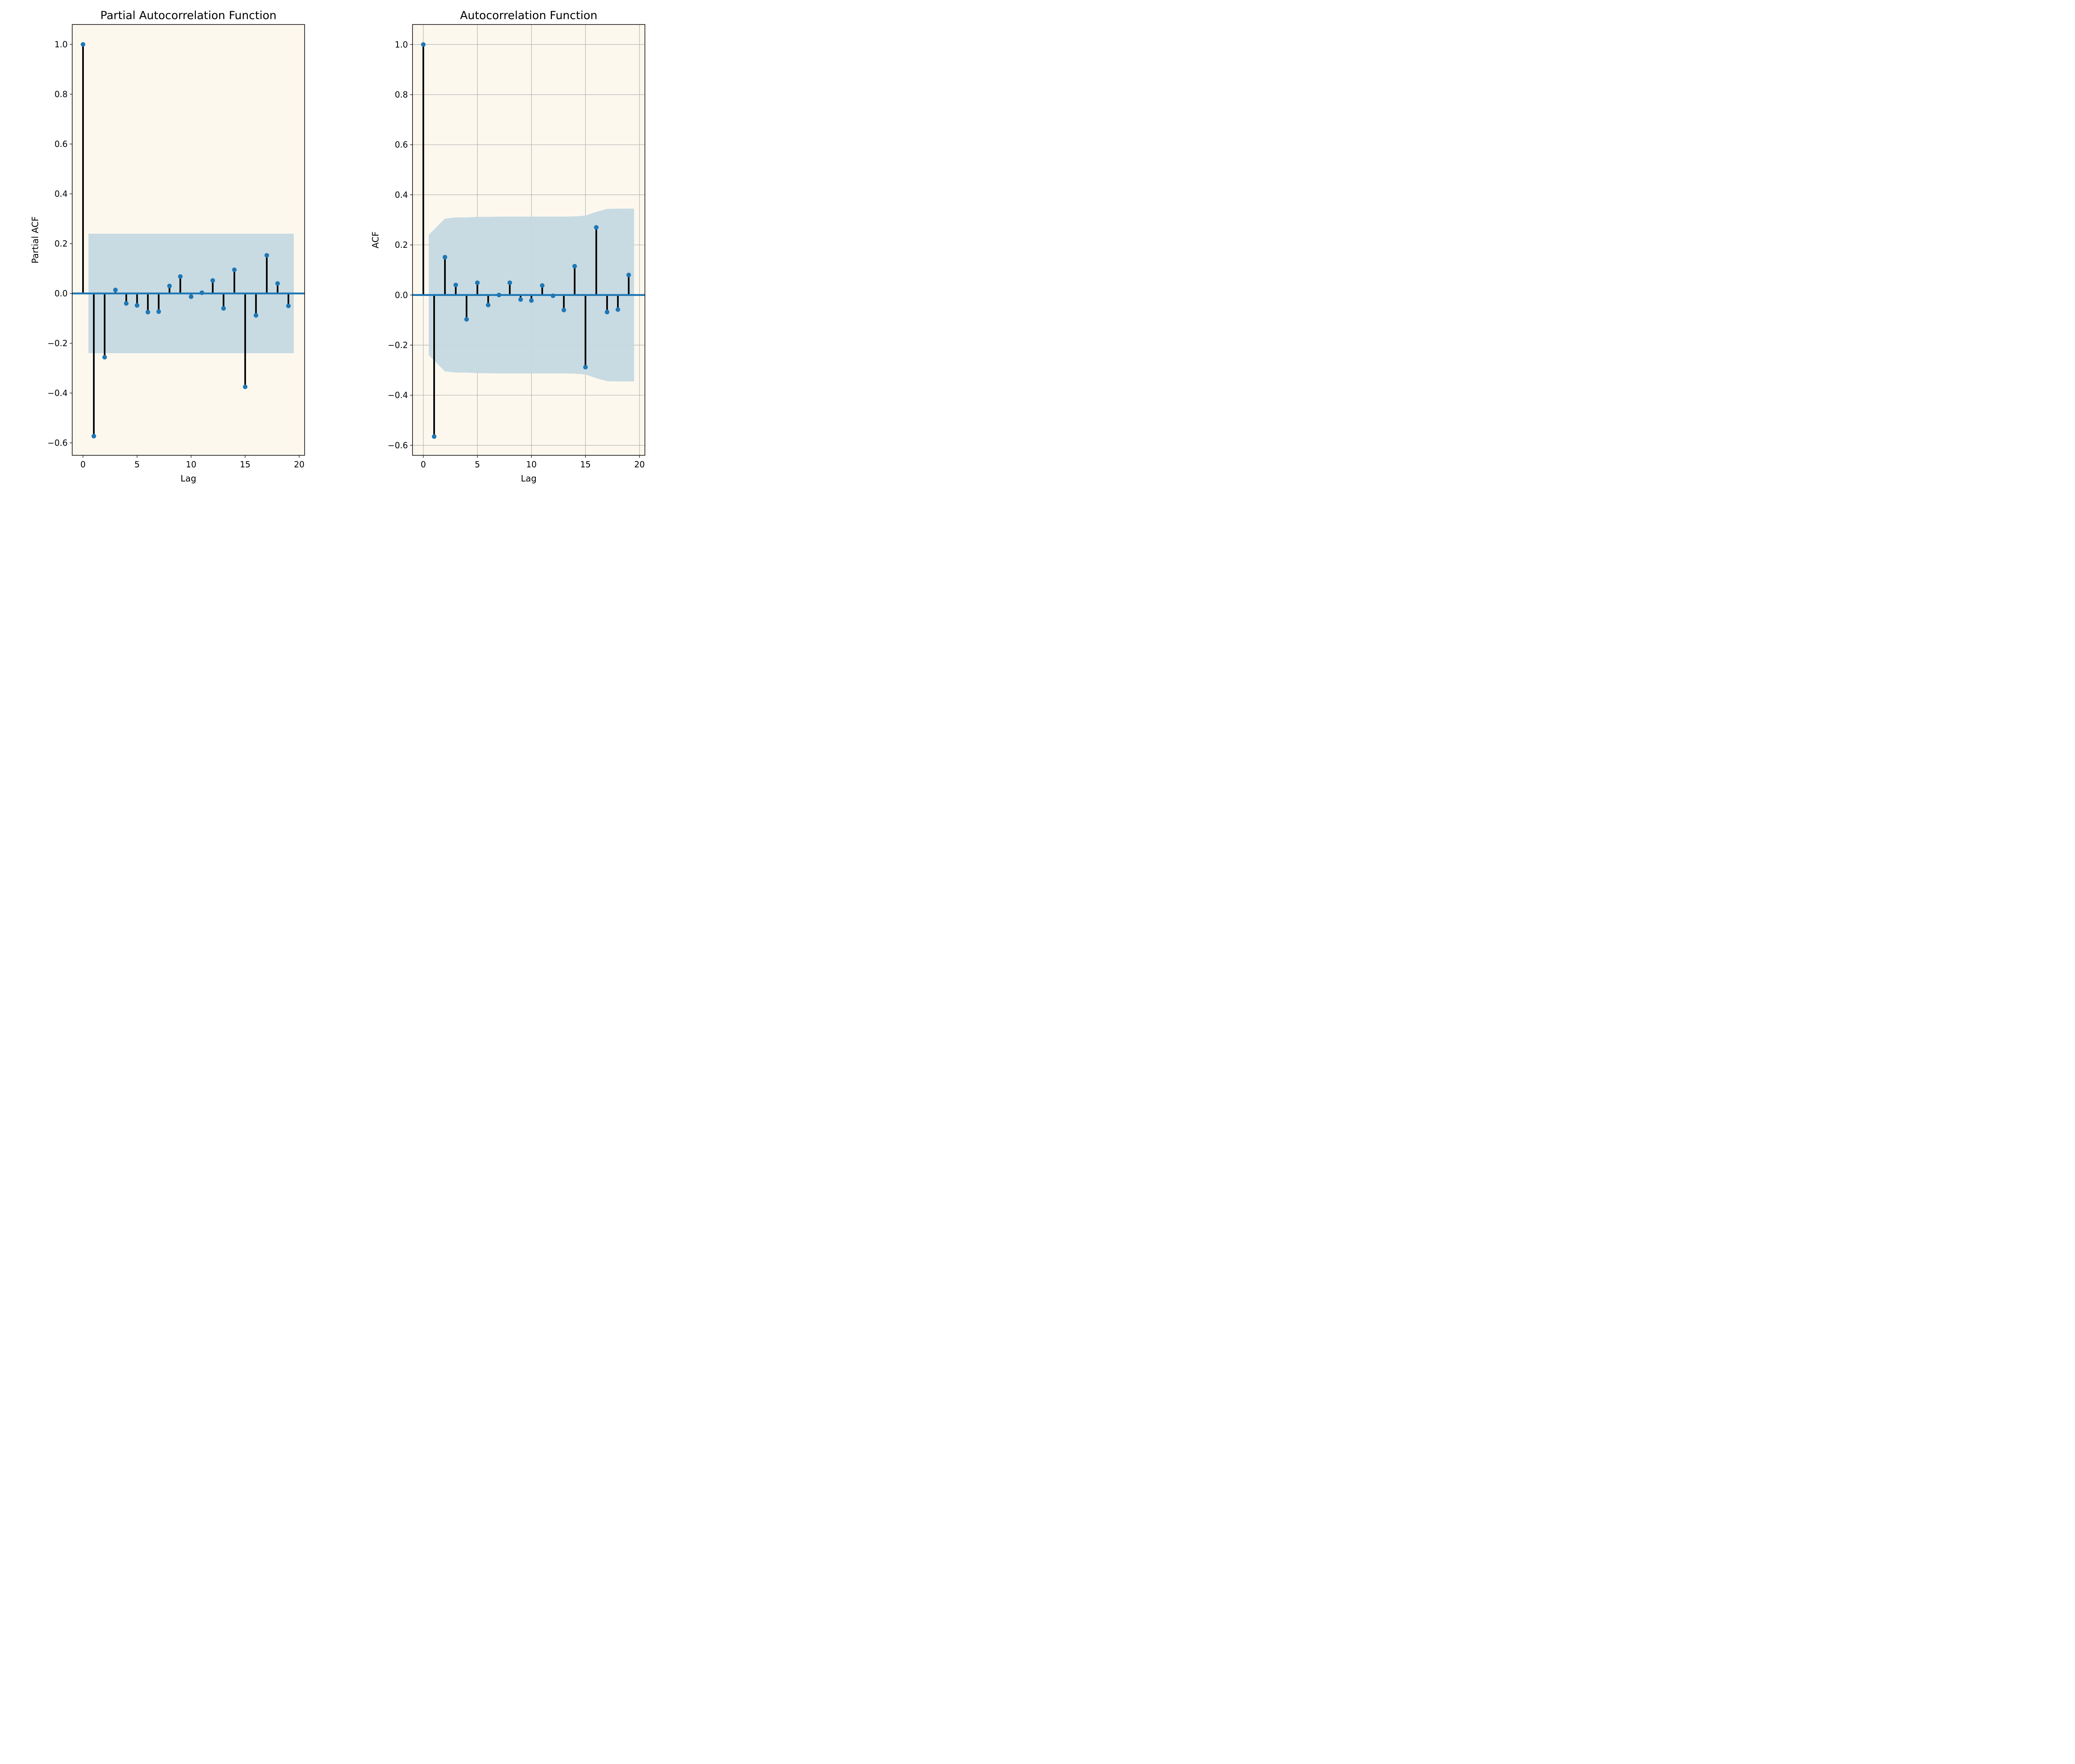 This screenshot has height=1764, width=2075. Describe the element at coordinates (188, 240) in the screenshot. I see `pacf-axes-frame` at that location.